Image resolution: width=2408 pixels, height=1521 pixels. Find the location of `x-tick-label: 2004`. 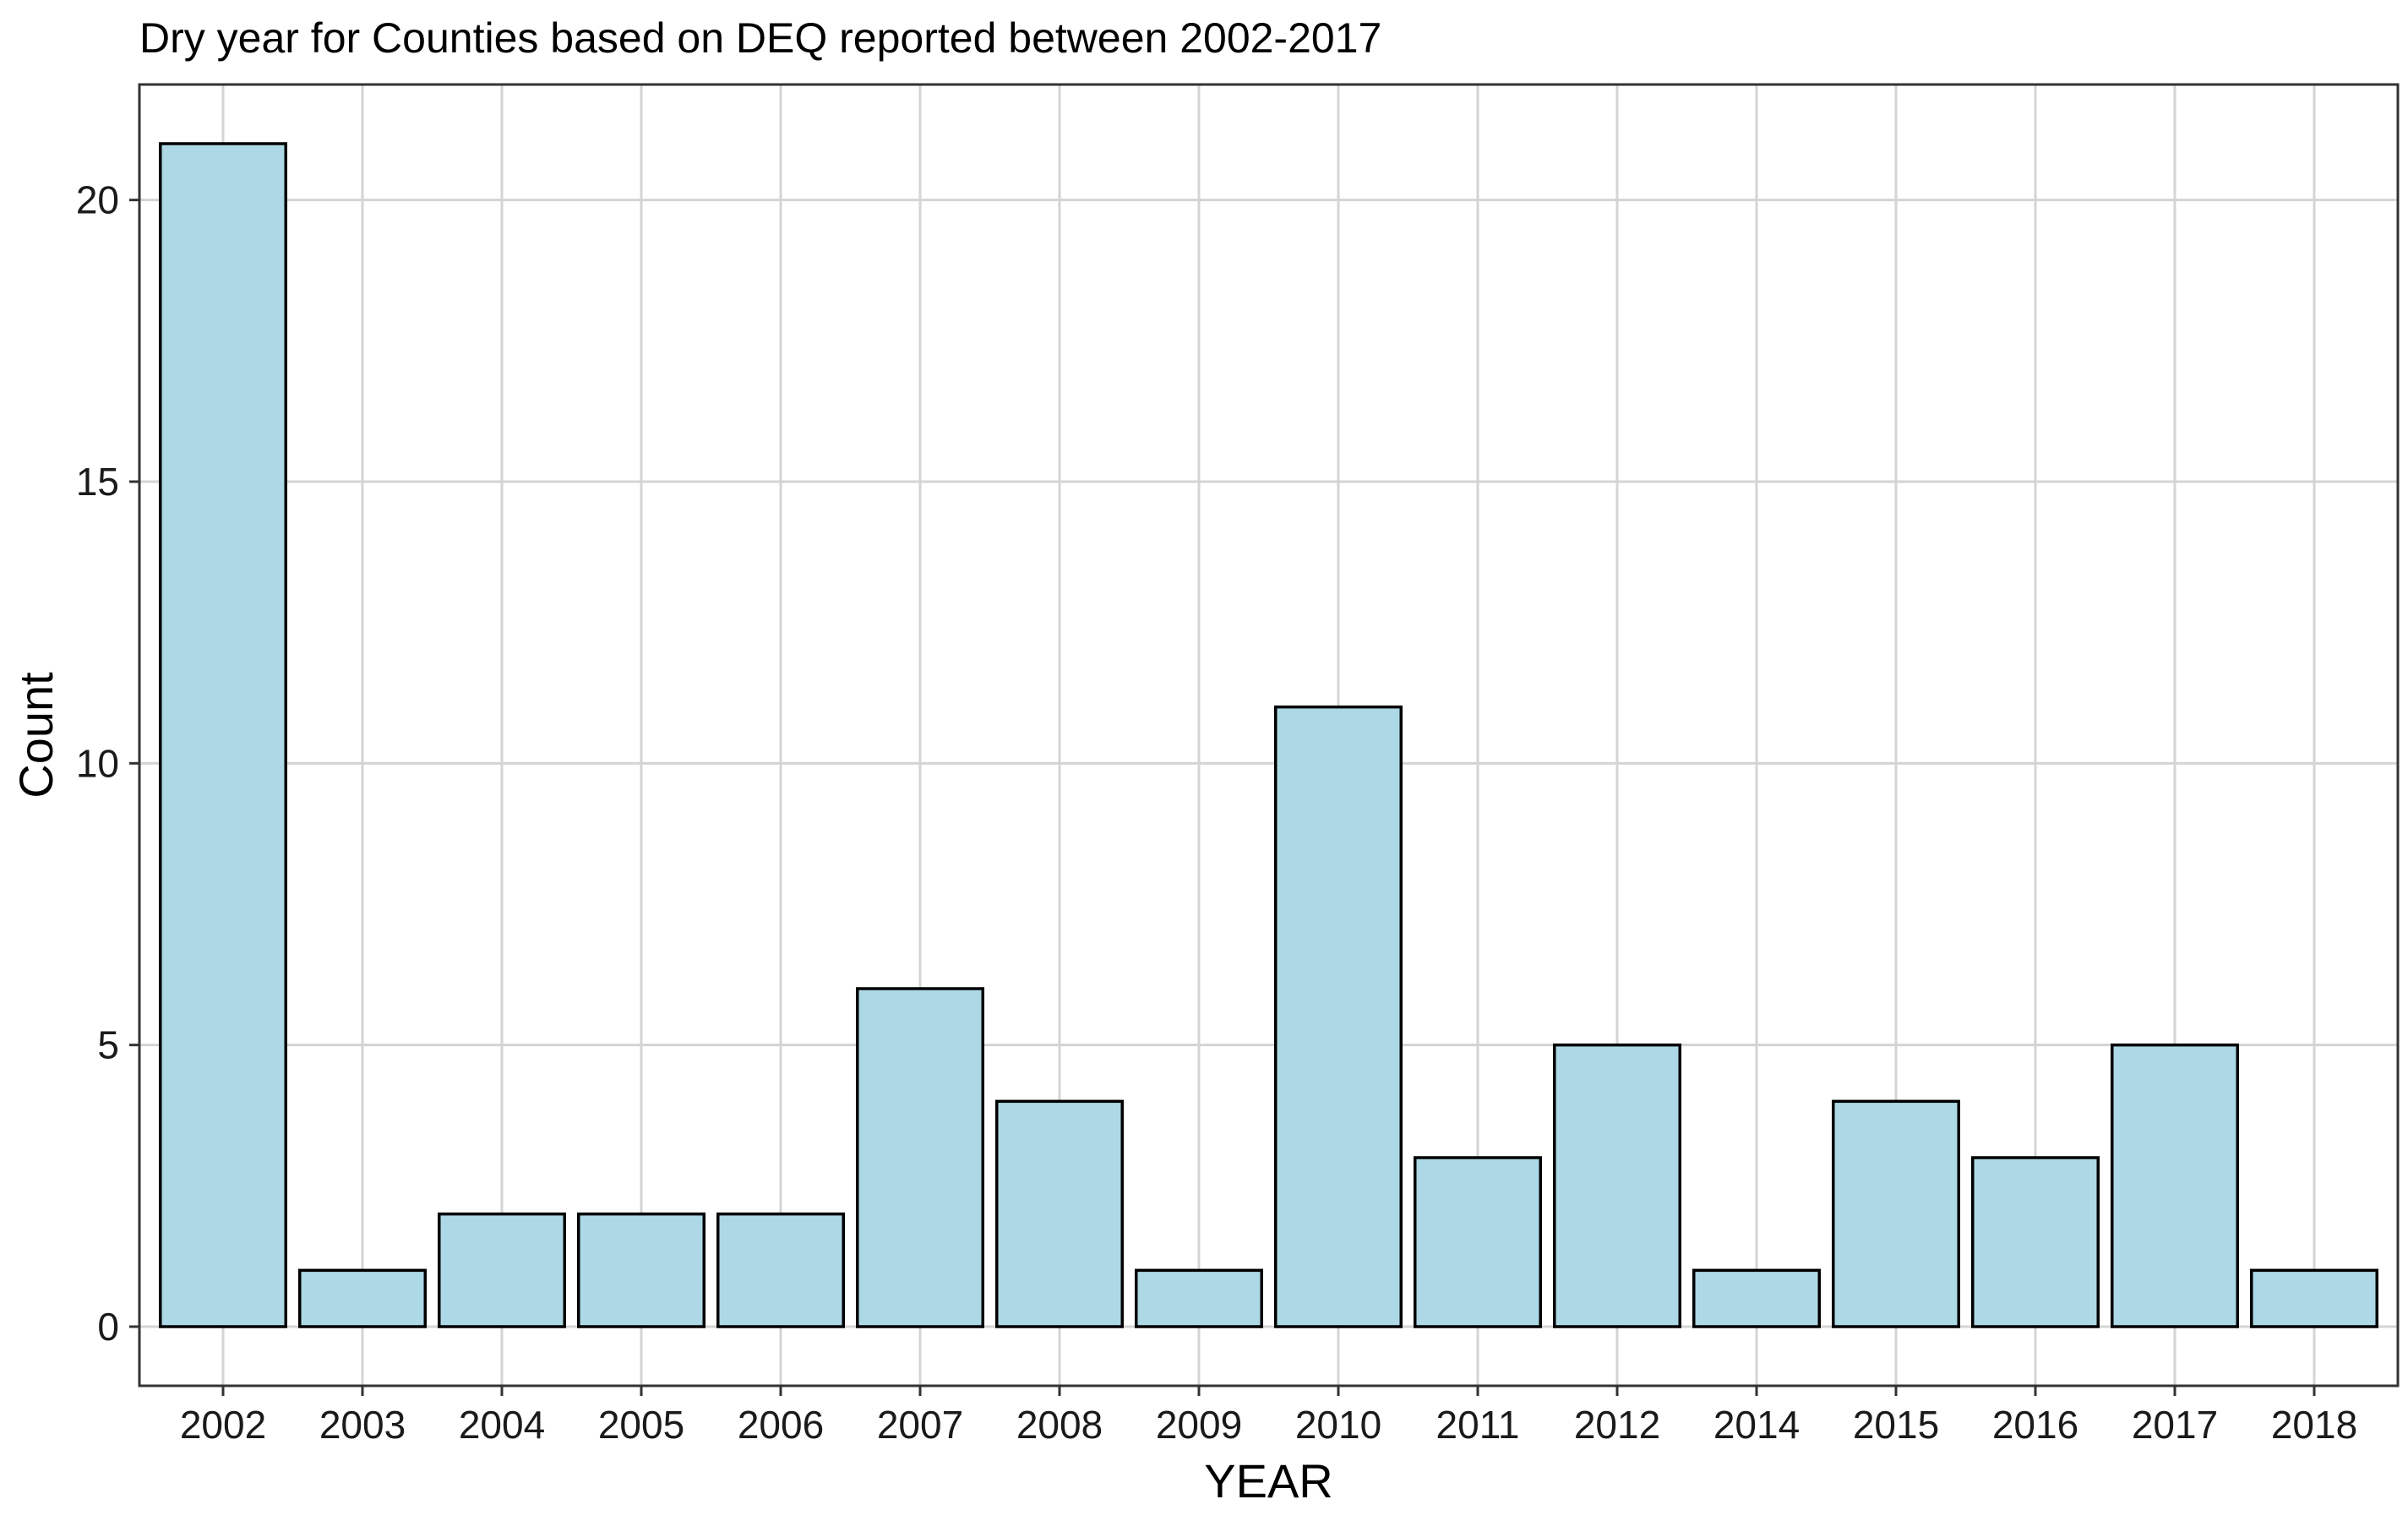

x-tick-label: 2004 is located at coordinates (502, 1425).